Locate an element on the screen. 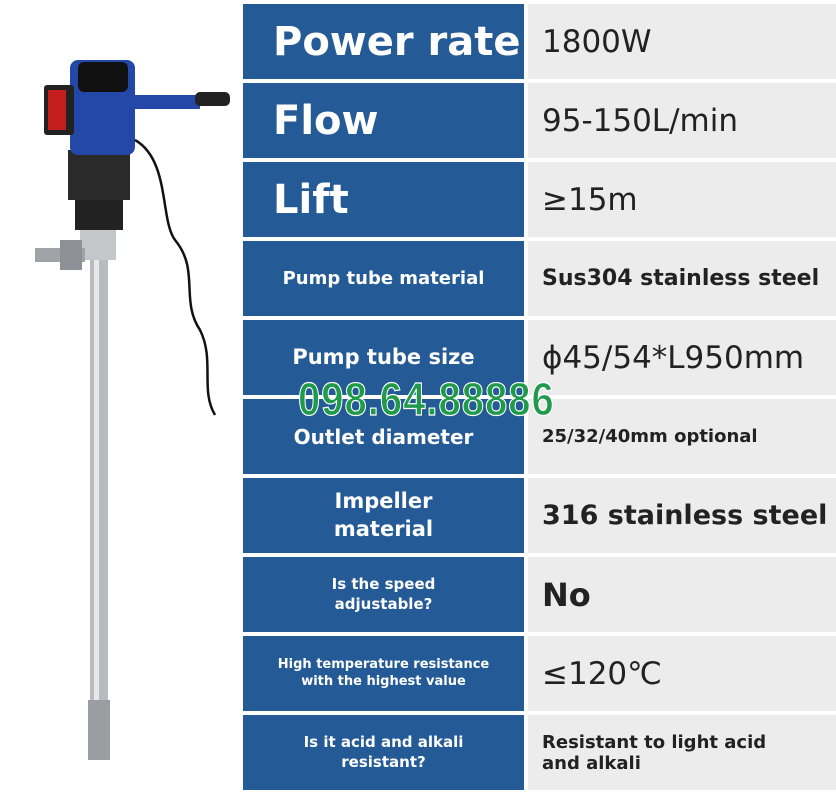 The width and height of the screenshot is (836, 793). spec-label: Pump tube material is located at coordinates (383, 278).